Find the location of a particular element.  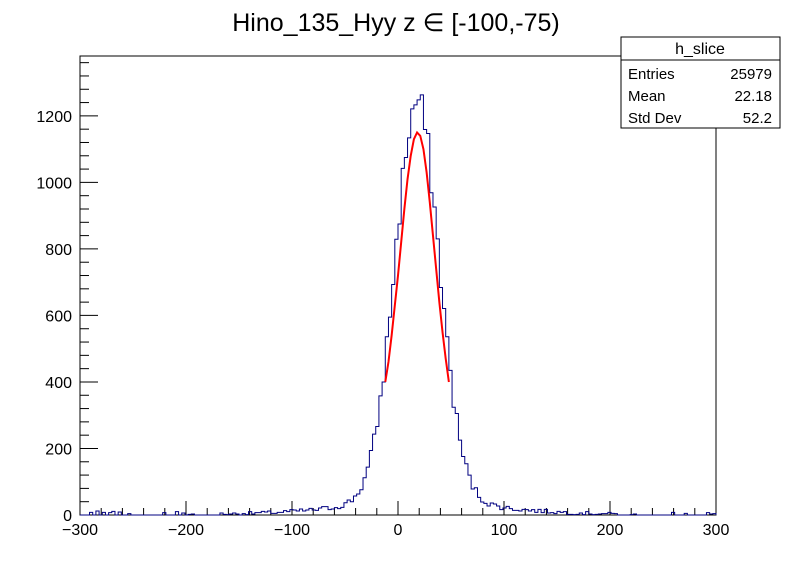

x-tick-label: 200 is located at coordinates (610, 530).